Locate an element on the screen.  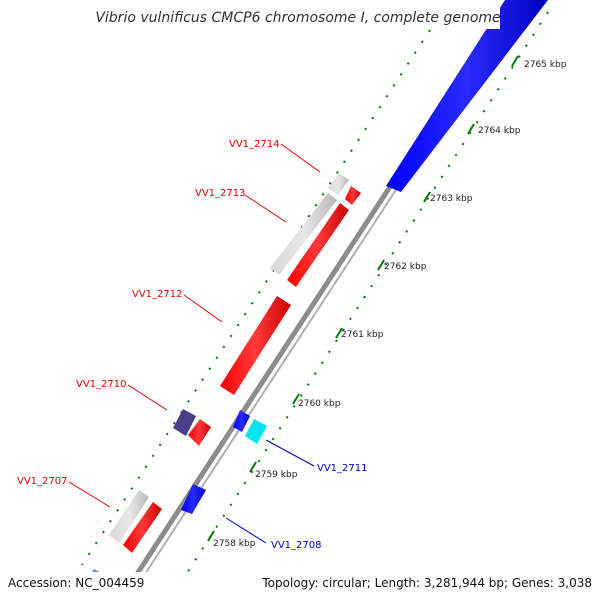
tick-2763: 2763 kbp is located at coordinates (448, 197).